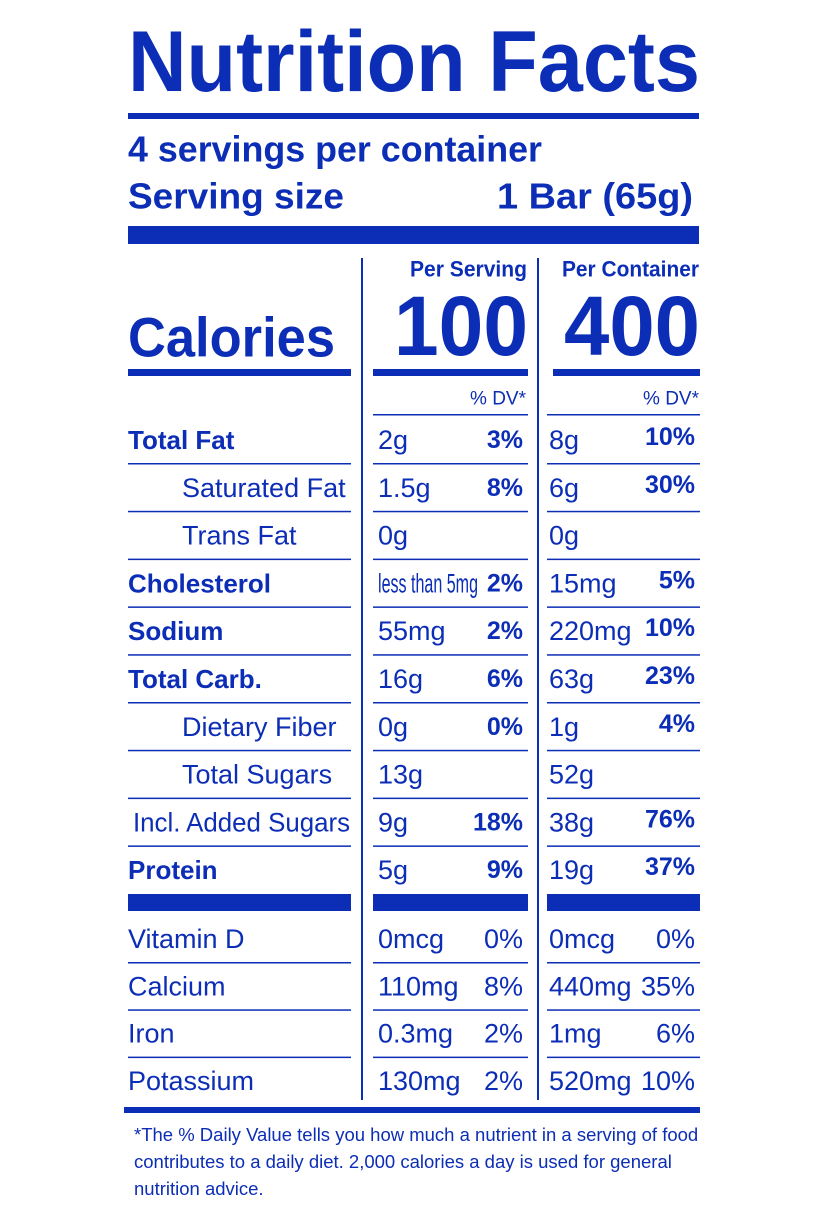 The image size is (826, 1212). What do you see at coordinates (505, 679) in the screenshot?
I see `daily-value: 6%` at bounding box center [505, 679].